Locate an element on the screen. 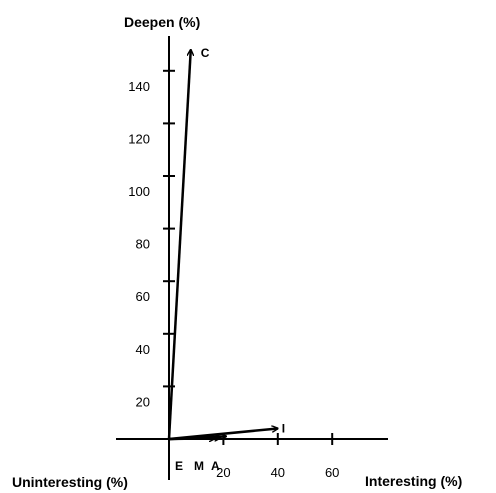 The height and width of the screenshot is (493, 496). vector-label-E: E is located at coordinates (179, 466).